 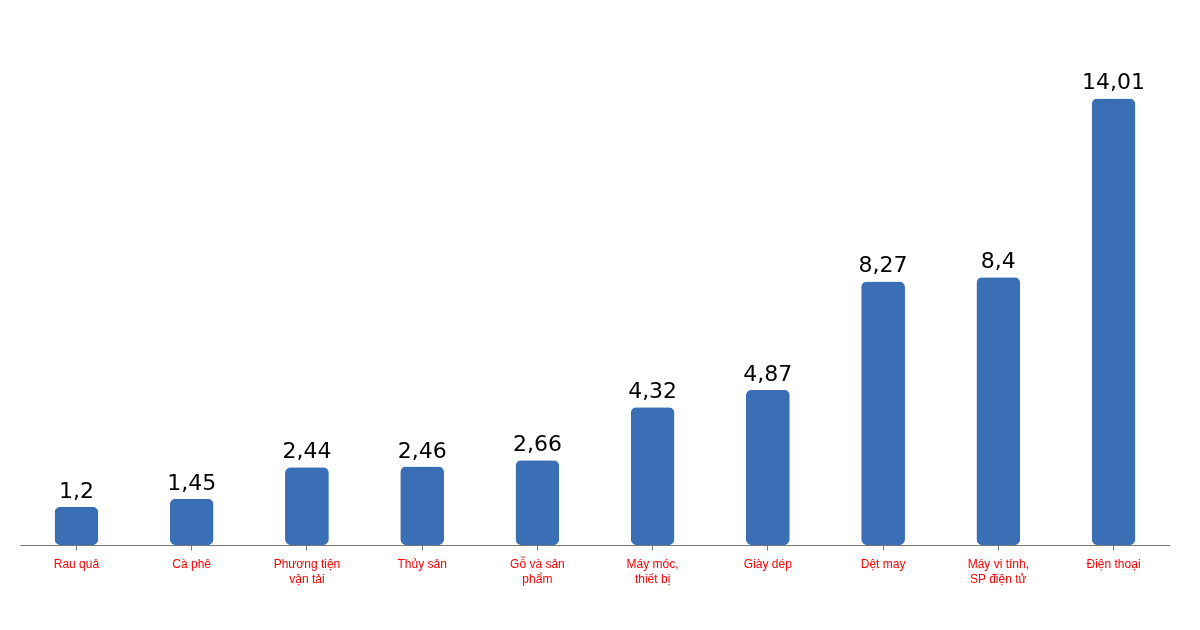 I want to click on data-label: 1,45, so click(x=192, y=482).